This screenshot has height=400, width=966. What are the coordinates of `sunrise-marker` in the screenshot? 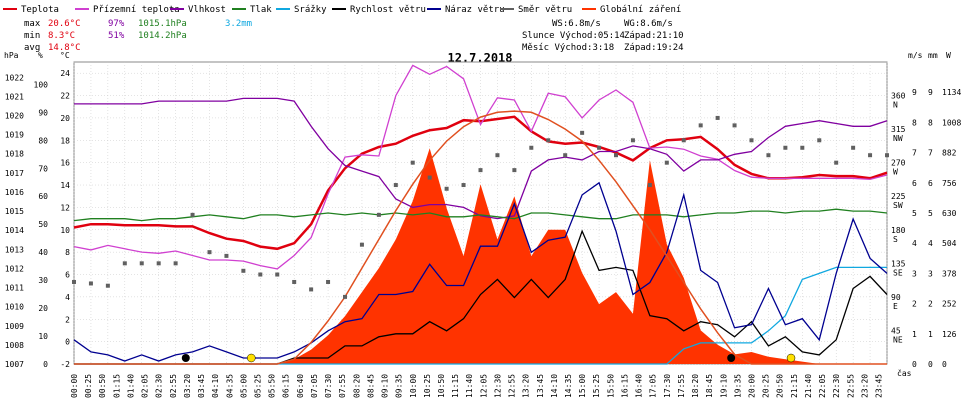 It's located at (251, 358).